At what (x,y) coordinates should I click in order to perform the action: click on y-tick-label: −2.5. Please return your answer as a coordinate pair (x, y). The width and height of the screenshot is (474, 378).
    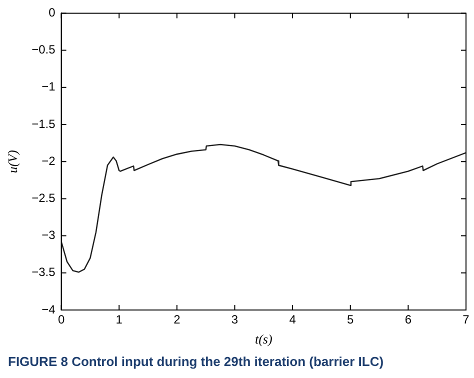
    Looking at the image, I should click on (44, 198).